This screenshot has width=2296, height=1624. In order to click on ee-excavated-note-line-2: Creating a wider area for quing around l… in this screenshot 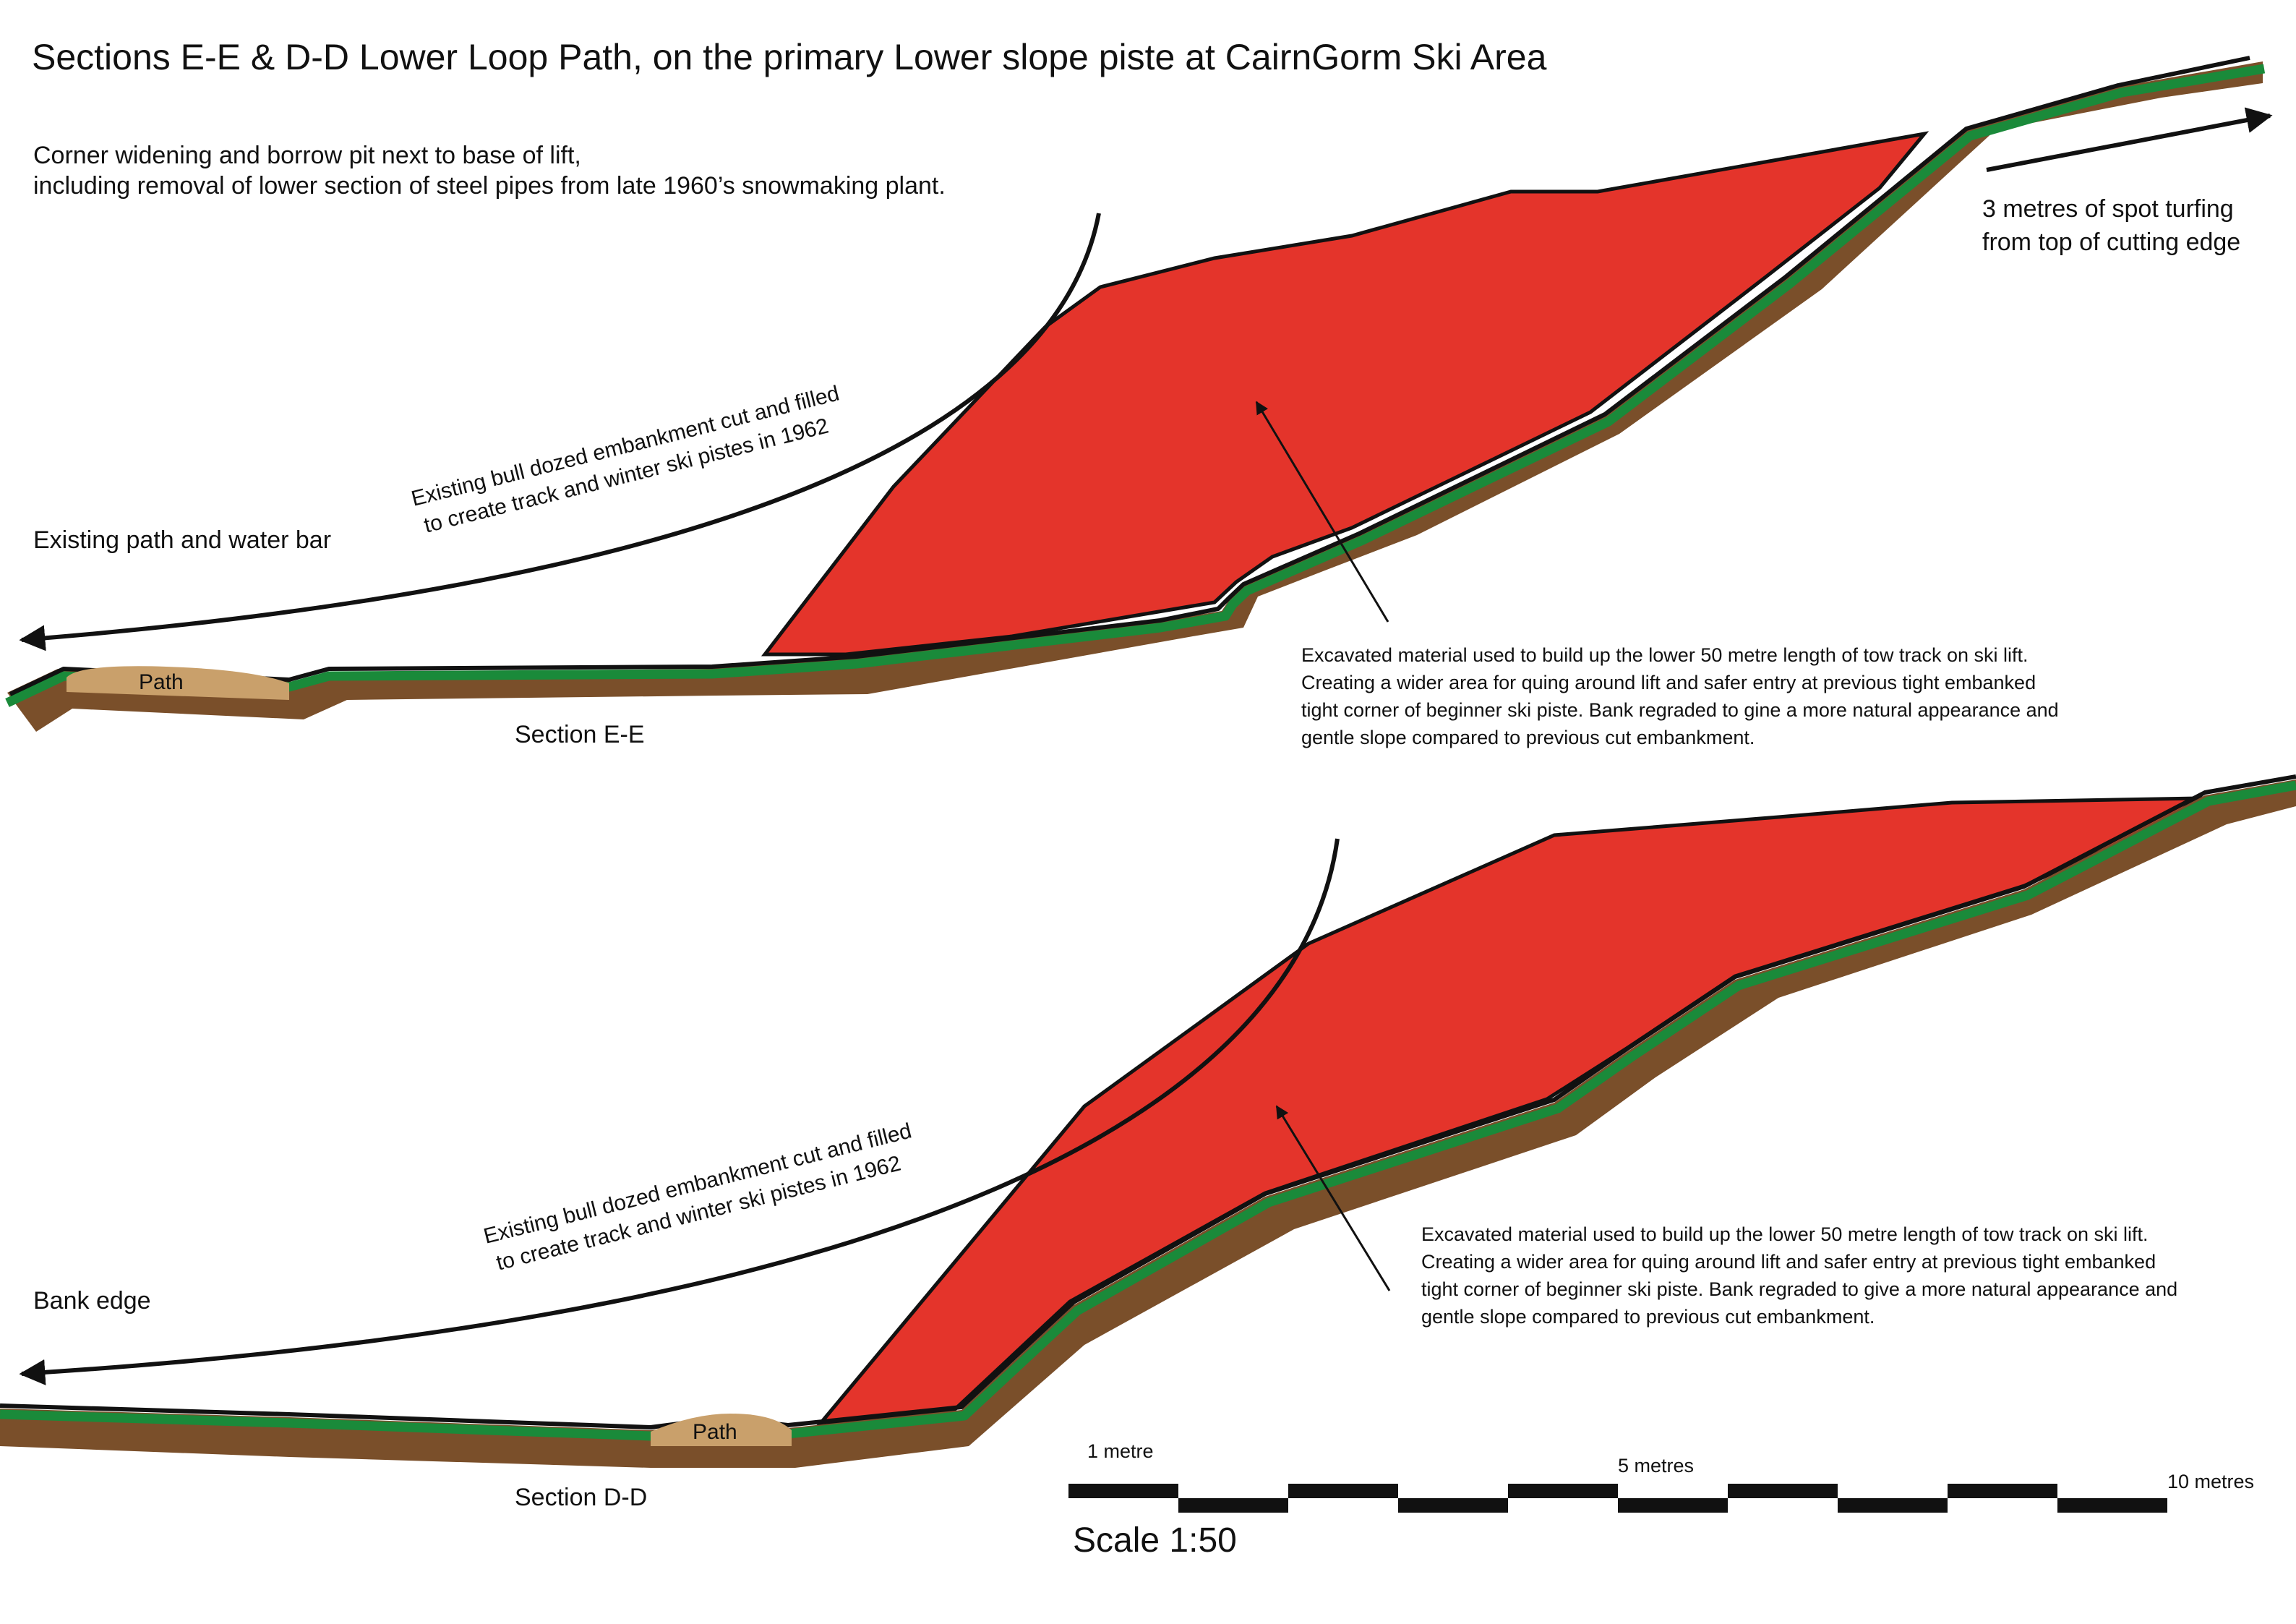, I will do `click(1668, 682)`.